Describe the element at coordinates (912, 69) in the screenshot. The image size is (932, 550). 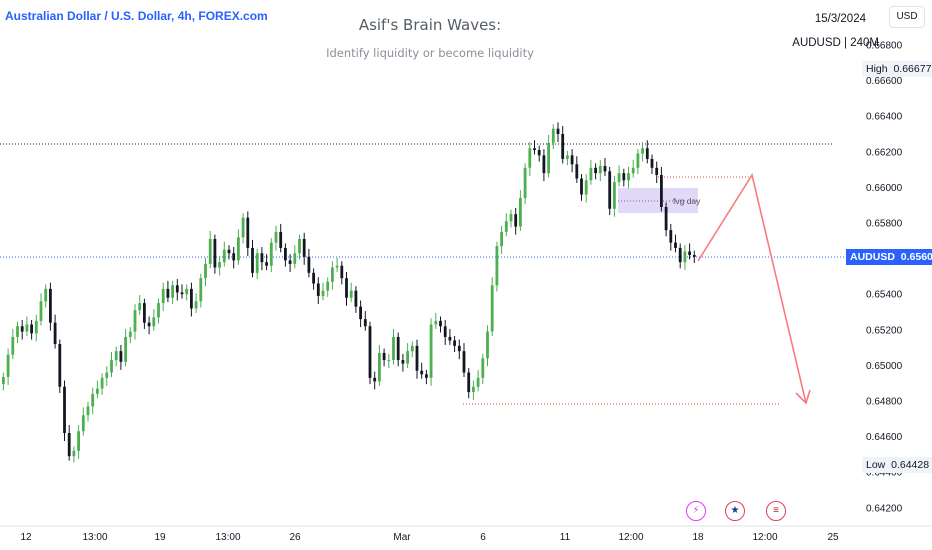
I see `high-value: 0.66677` at that location.